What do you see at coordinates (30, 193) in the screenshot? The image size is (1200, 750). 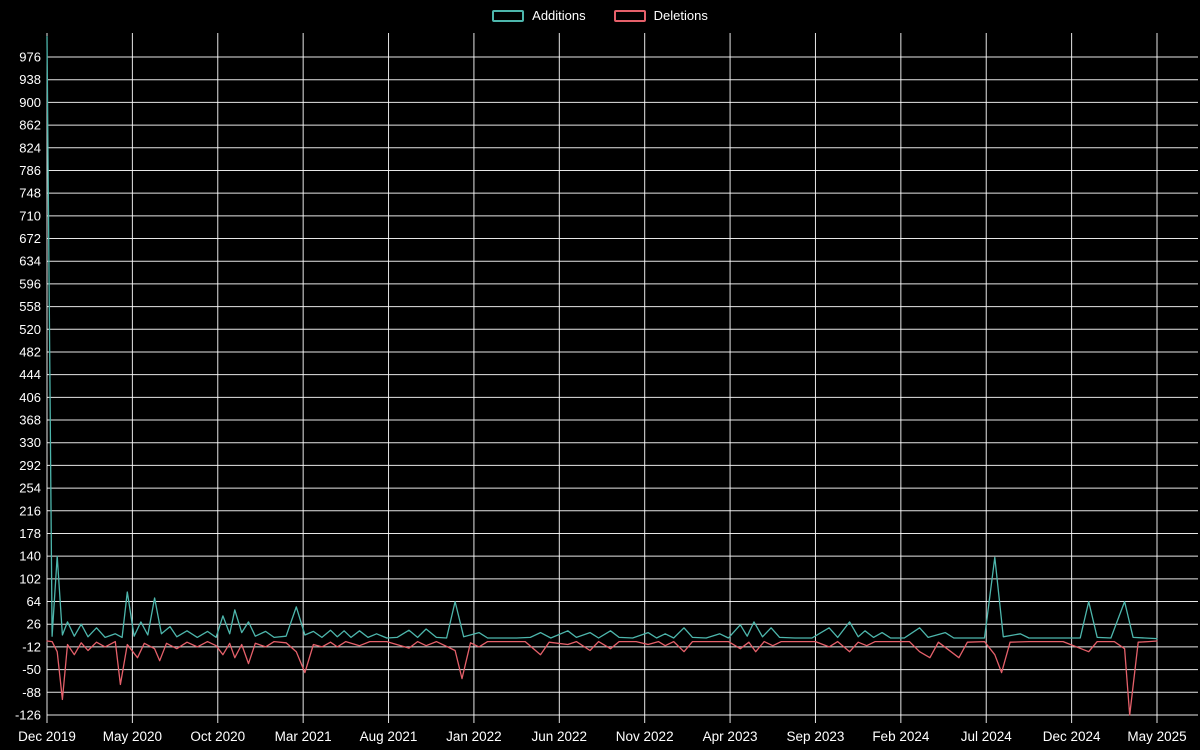 I see `svg-text: 748` at bounding box center [30, 193].